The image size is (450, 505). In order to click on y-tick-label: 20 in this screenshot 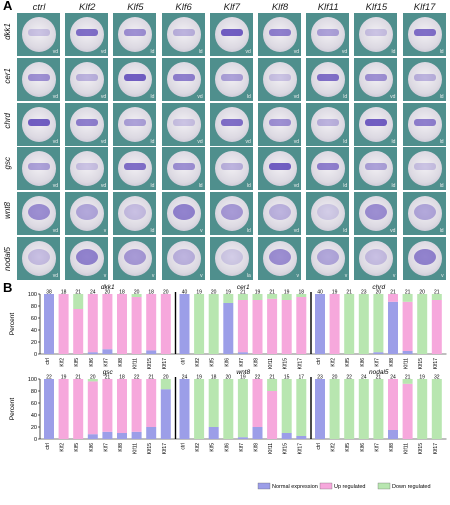, I will do `click(34, 343)`.